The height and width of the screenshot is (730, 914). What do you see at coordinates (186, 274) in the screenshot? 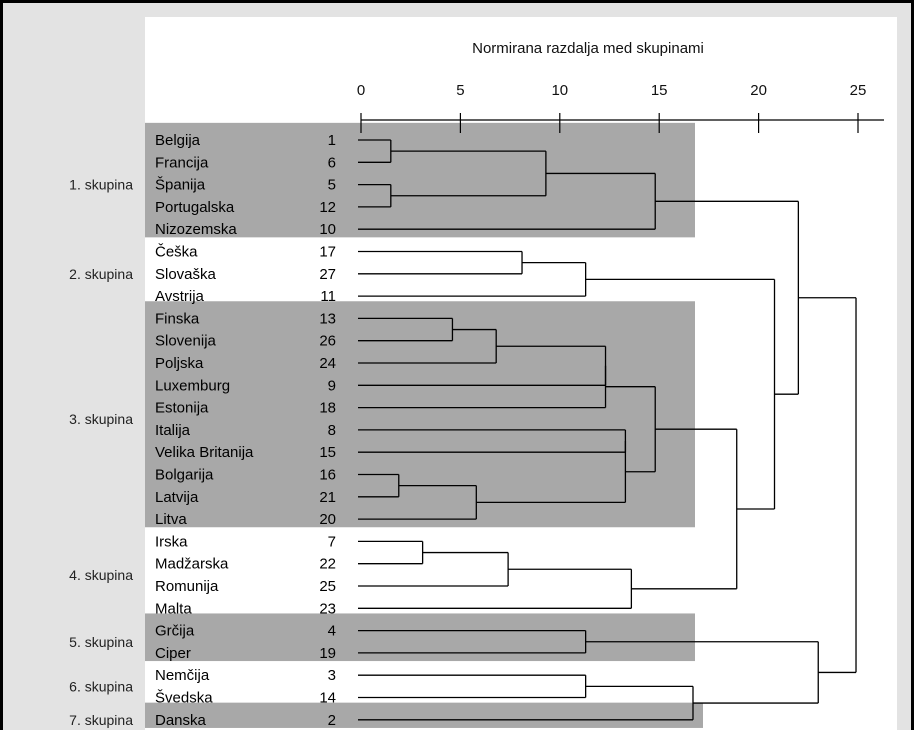
I see `leaf-name-27: Slovaška` at bounding box center [186, 274].